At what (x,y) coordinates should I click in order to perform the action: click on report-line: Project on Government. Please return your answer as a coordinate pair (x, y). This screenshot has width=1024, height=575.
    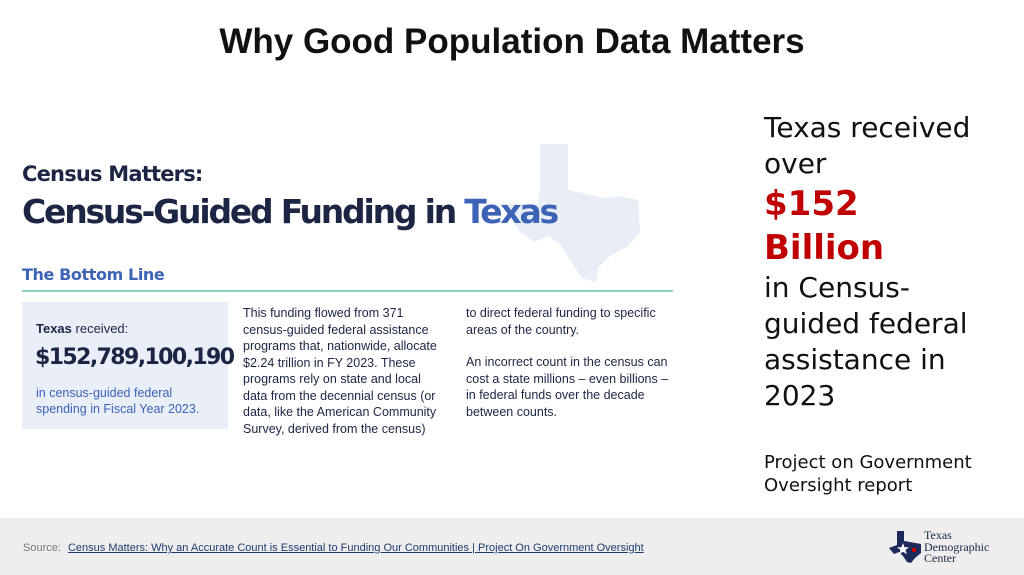
    Looking at the image, I should click on (868, 462).